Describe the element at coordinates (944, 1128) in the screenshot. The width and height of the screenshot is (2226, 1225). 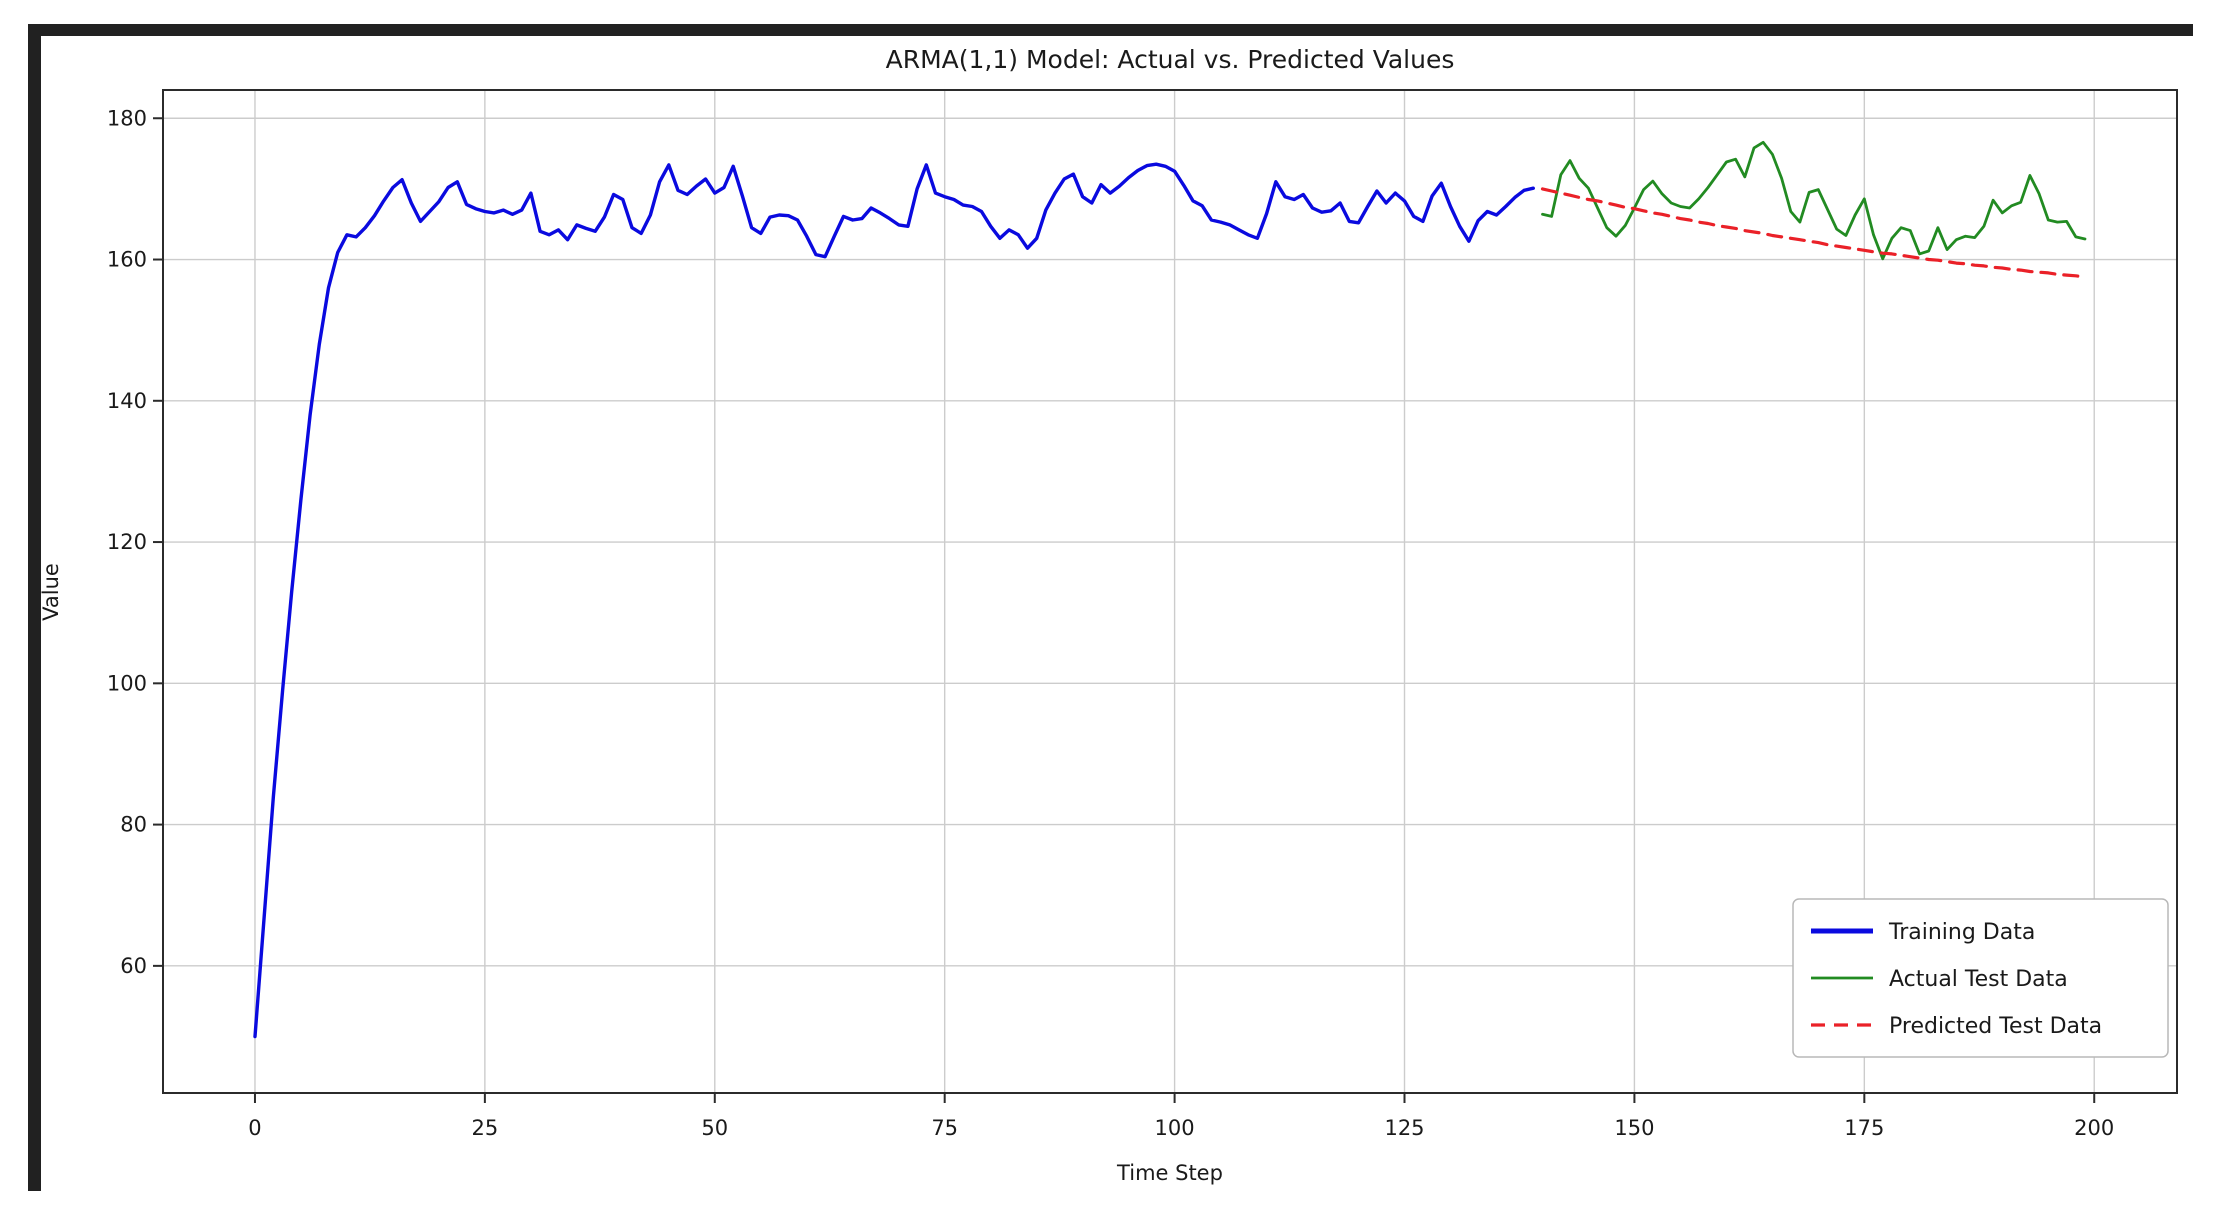
I see `x-tick-label: 75` at that location.